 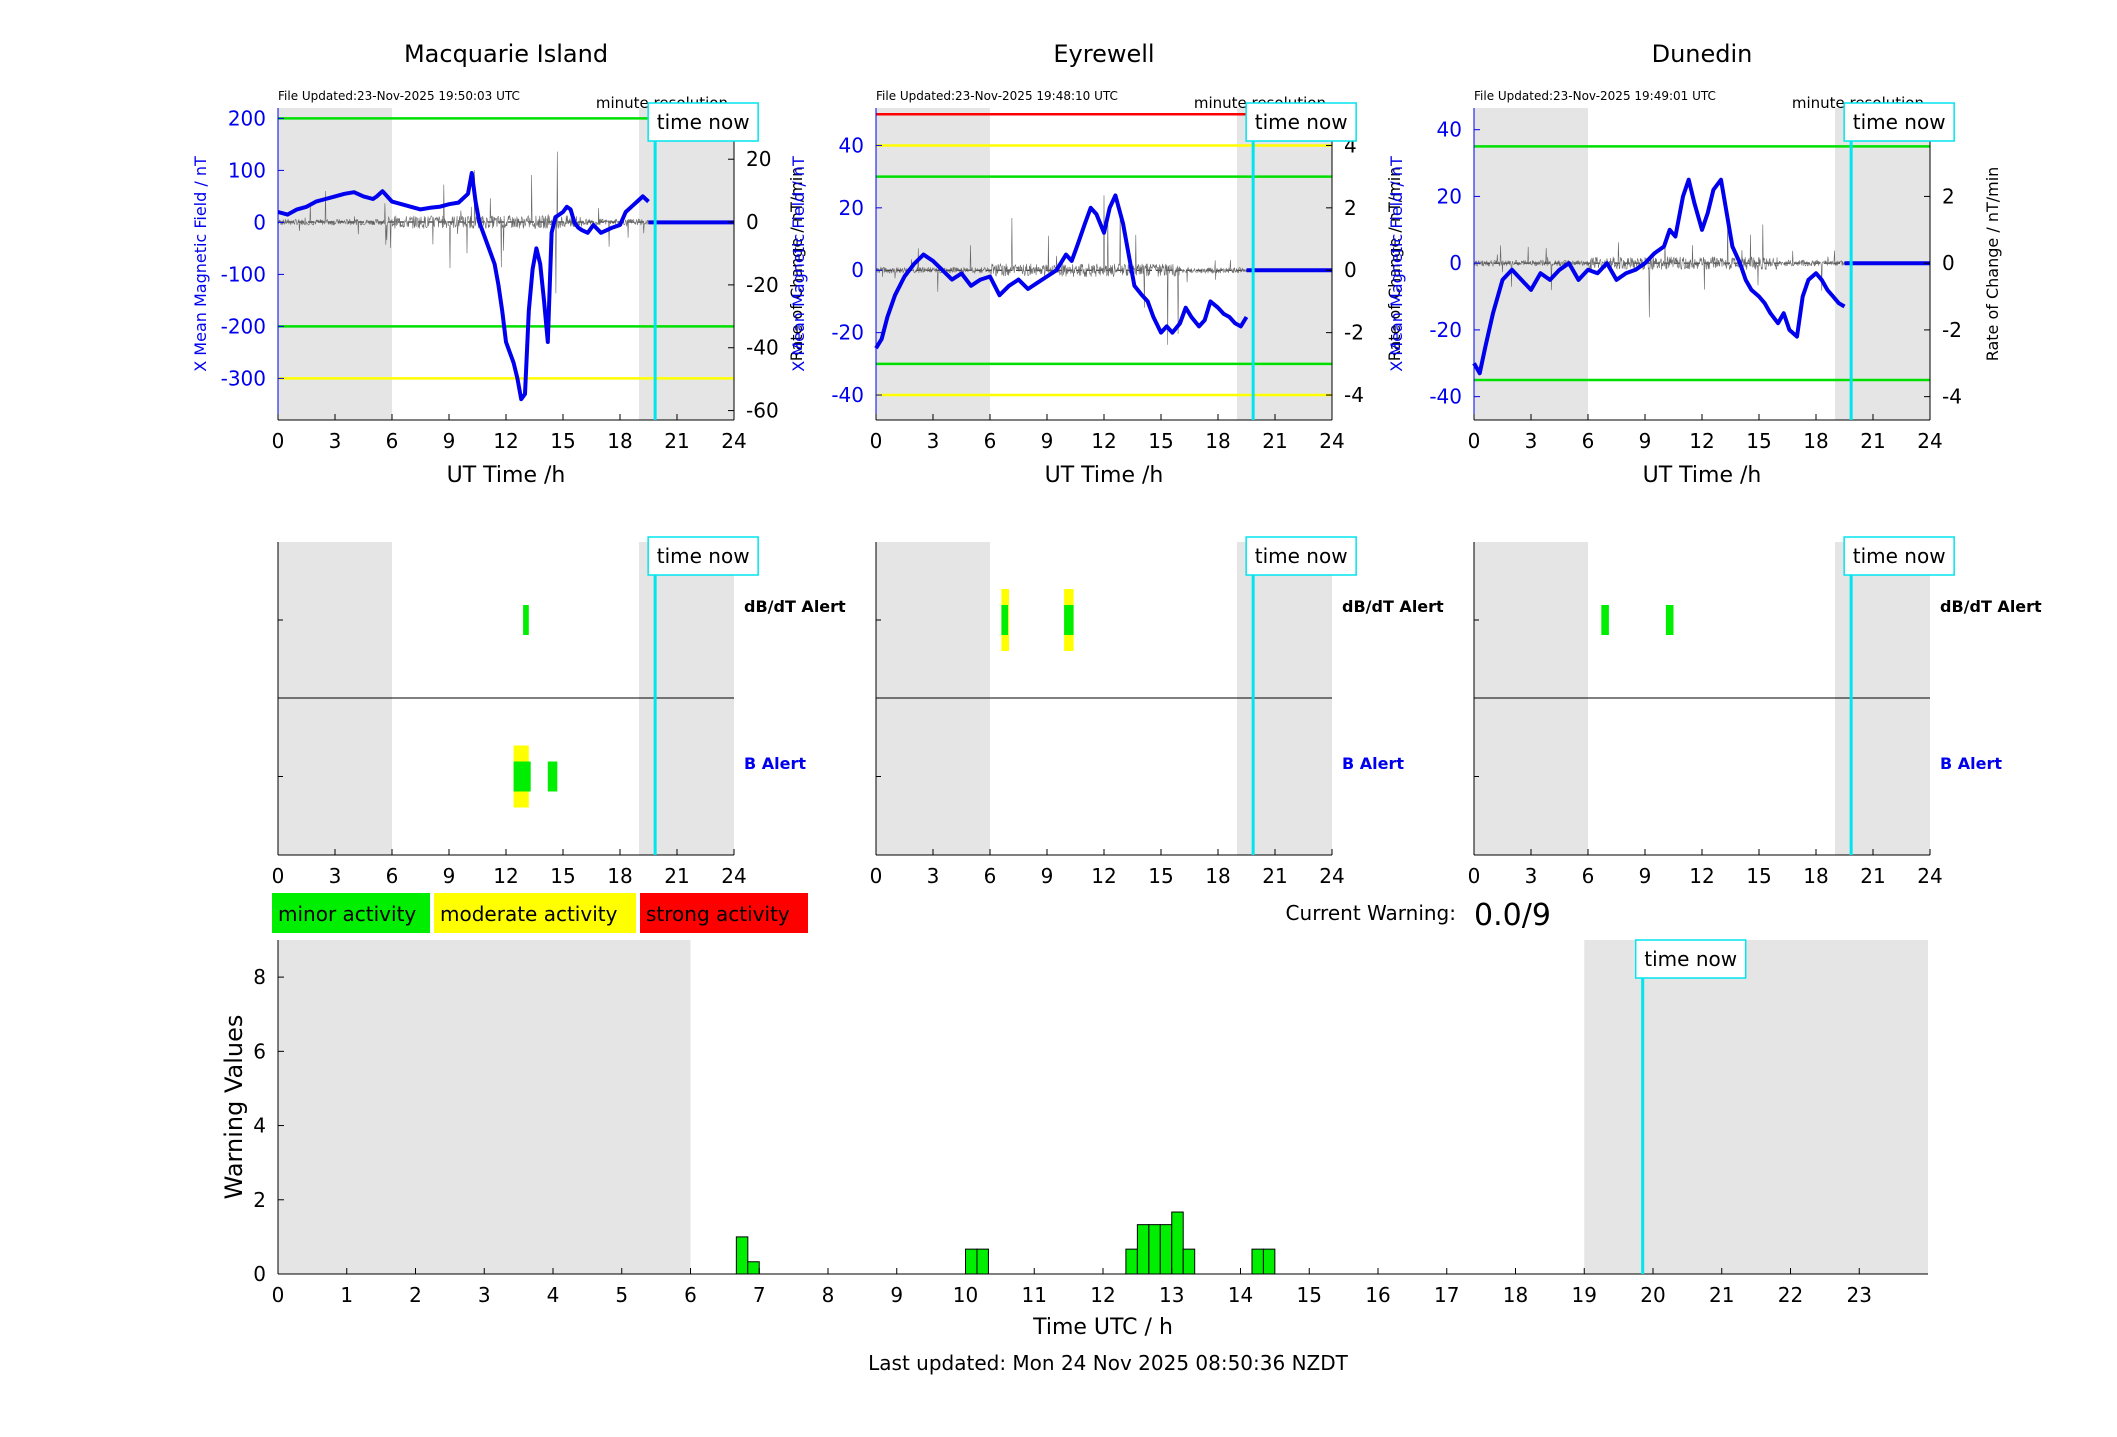 I want to click on y-tick-label: -100, so click(x=243, y=274).